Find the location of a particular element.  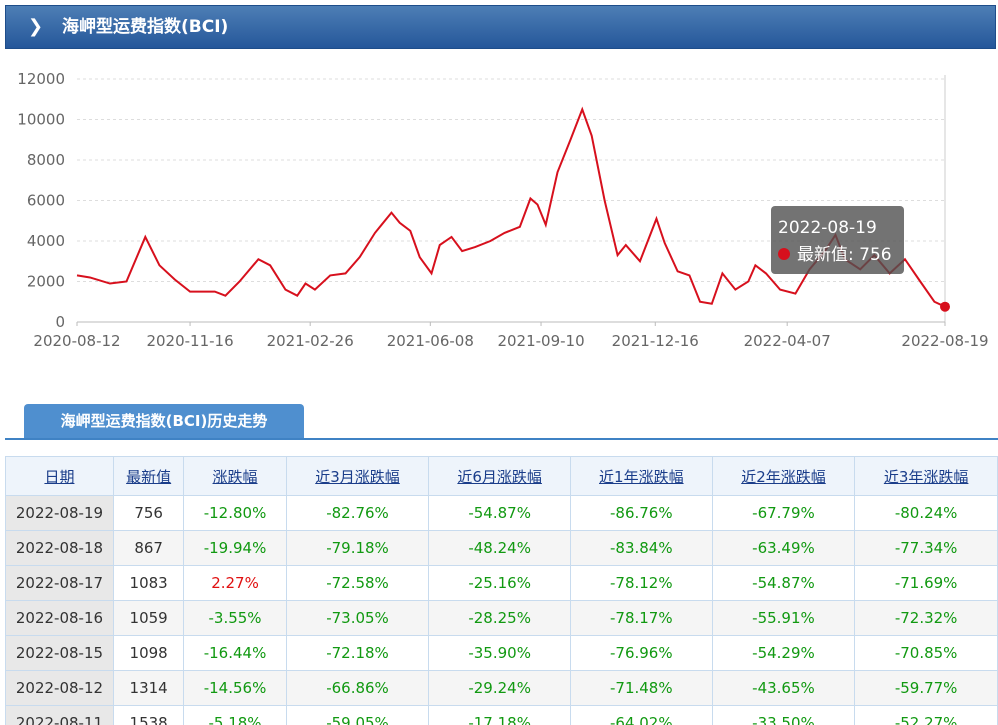

table-cell: 1314 is located at coordinates (148, 688).